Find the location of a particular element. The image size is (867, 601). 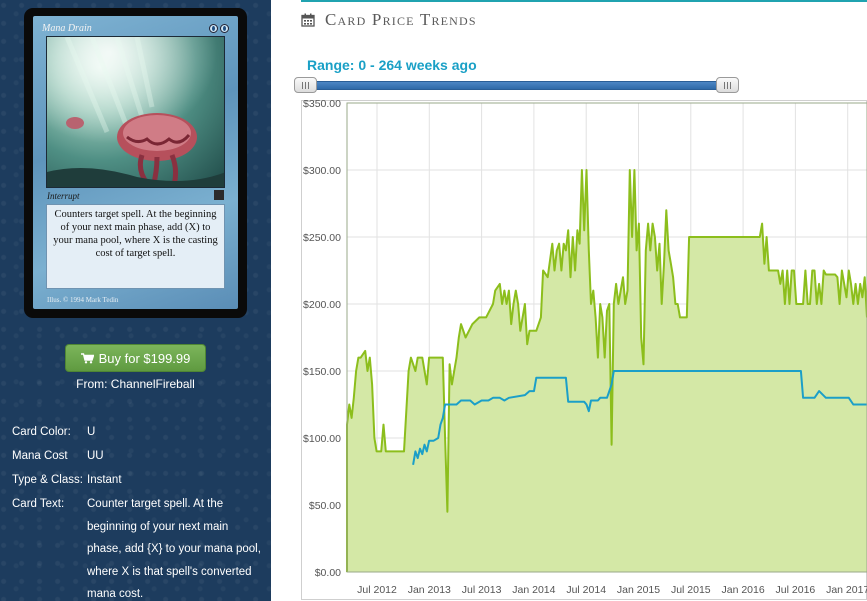

x-tick-label: Jul 2014 is located at coordinates (586, 590).